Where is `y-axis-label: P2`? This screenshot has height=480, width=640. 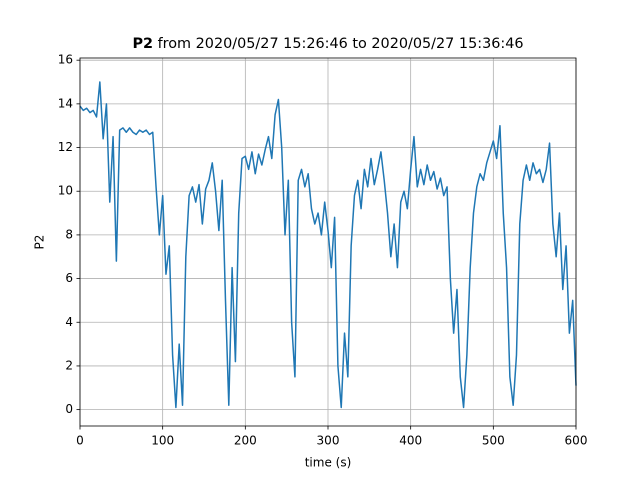
y-axis-label: P2 is located at coordinates (40, 242).